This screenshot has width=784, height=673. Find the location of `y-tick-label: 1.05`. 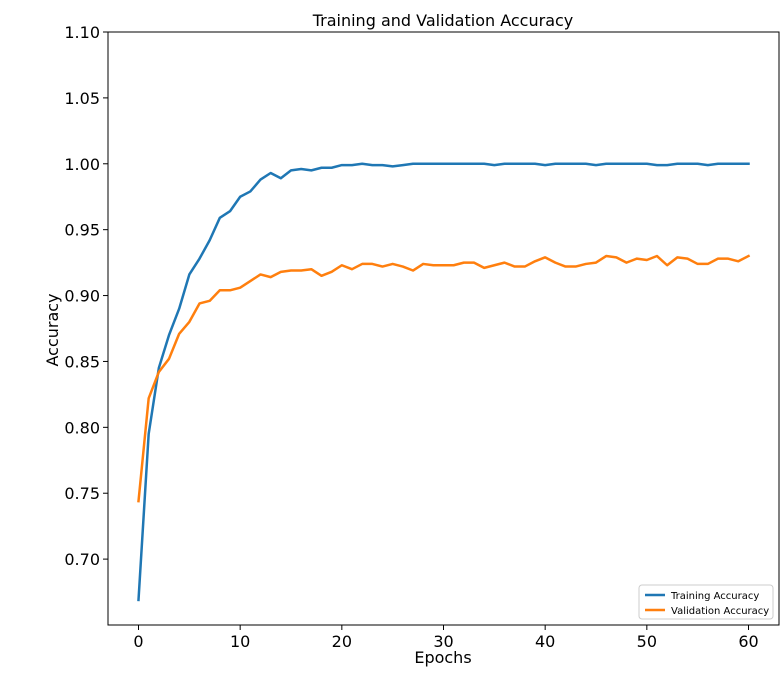

y-tick-label: 1.05 is located at coordinates (82, 98).